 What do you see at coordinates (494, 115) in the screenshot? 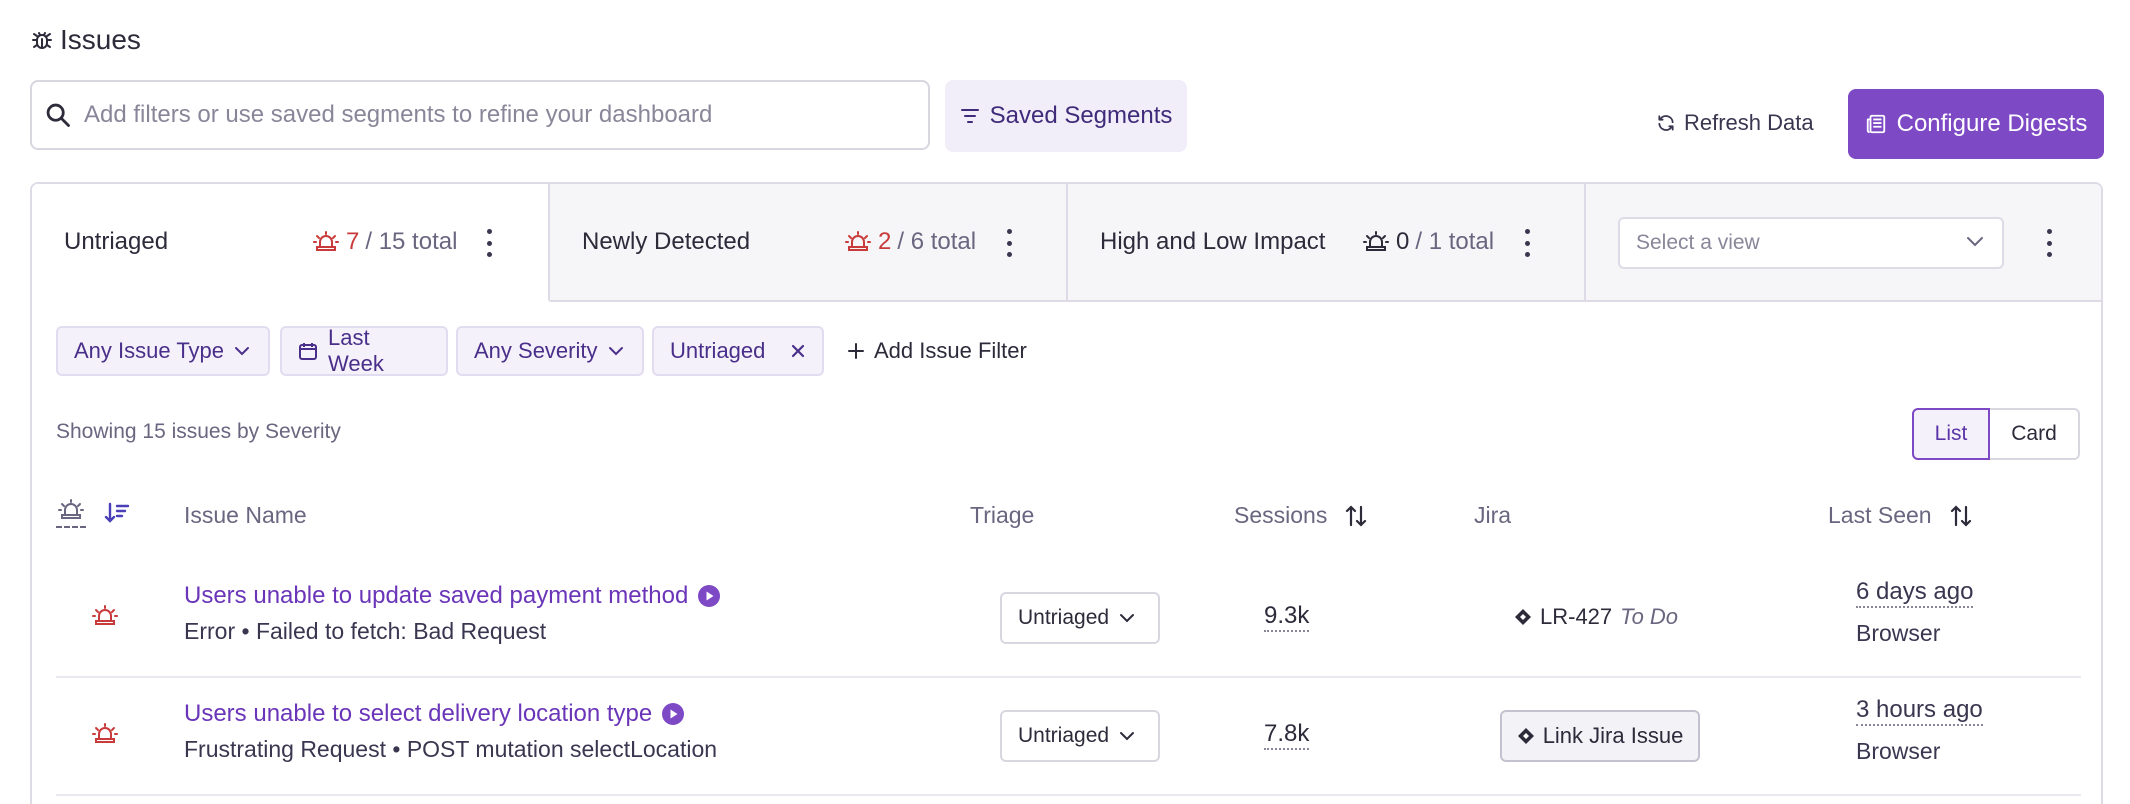
I see `search-input` at bounding box center [494, 115].